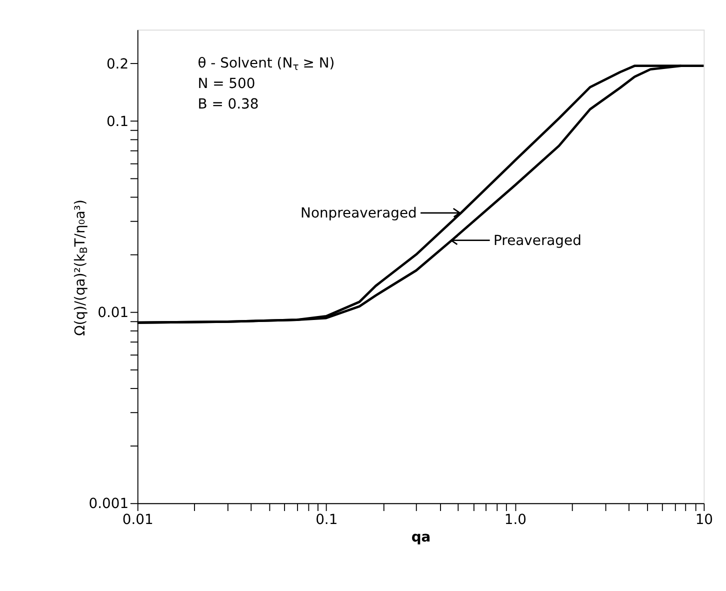  What do you see at coordinates (117, 64) in the screenshot?
I see `y-tick-label: 0.2` at bounding box center [117, 64].